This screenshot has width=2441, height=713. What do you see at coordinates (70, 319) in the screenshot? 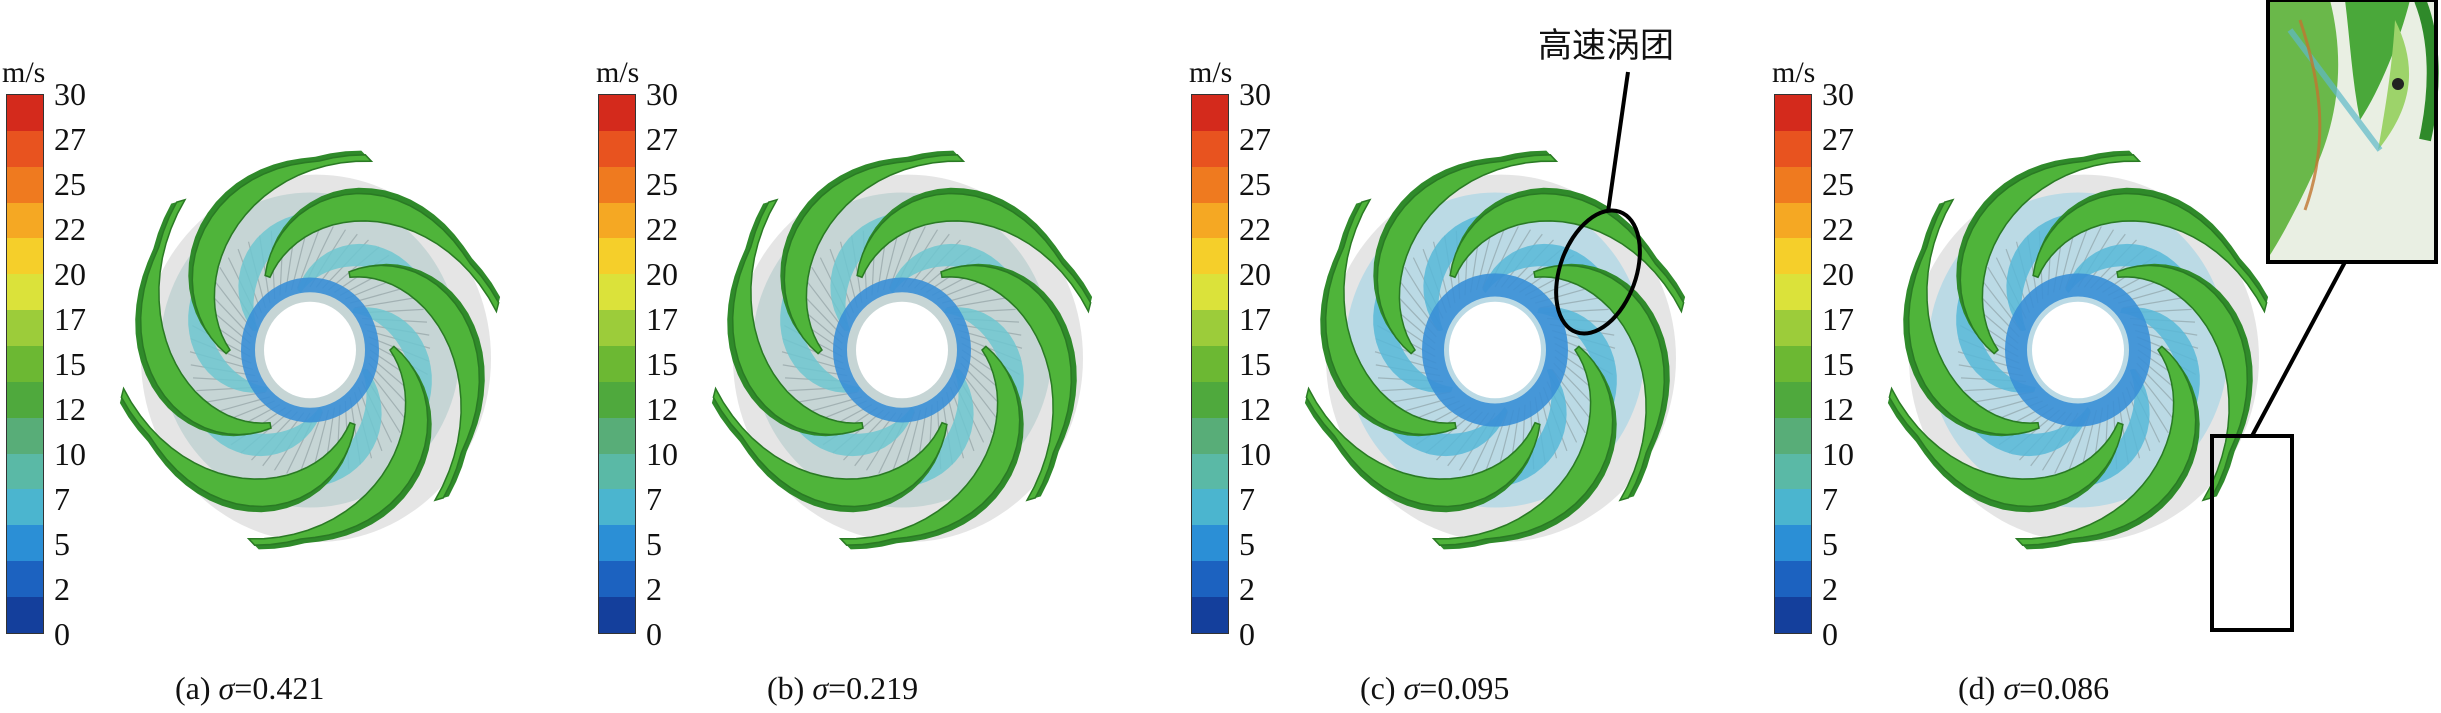
I see `colorbar-tick-label: 17` at bounding box center [70, 319].